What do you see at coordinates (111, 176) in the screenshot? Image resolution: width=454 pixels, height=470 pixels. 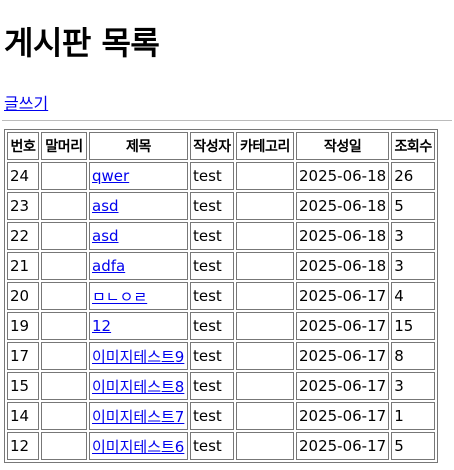 I see `post-title-link: qwer` at bounding box center [111, 176].